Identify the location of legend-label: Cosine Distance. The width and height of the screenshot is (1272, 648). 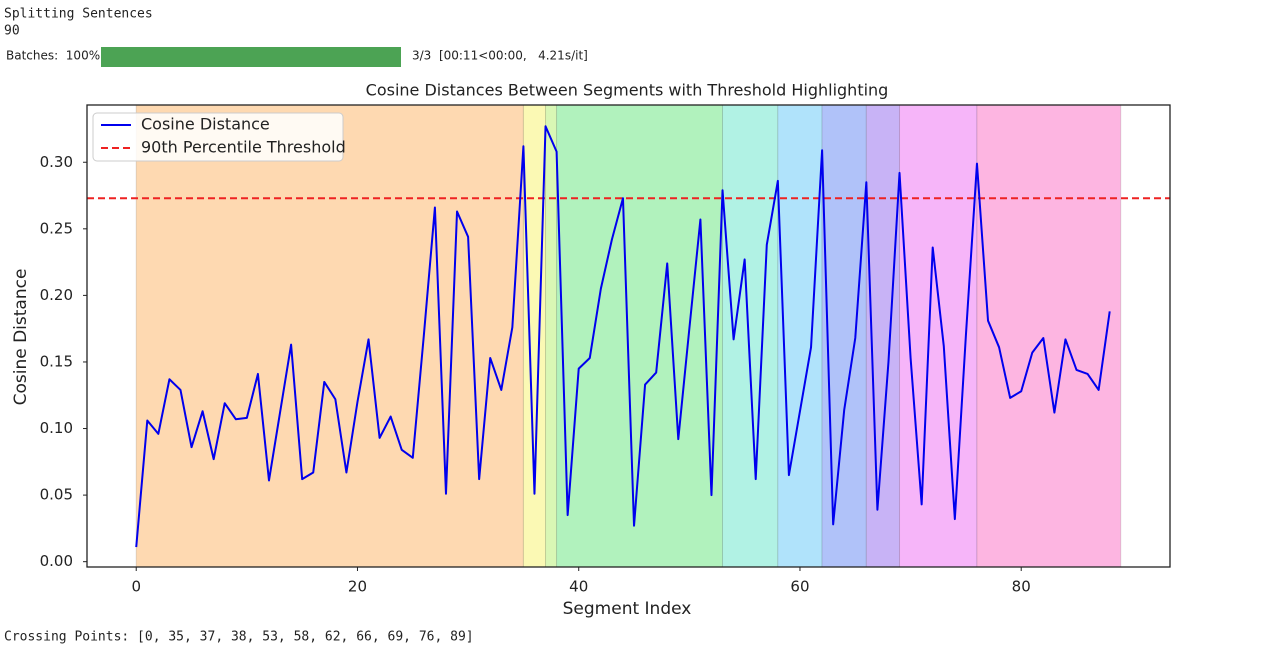
(205, 124).